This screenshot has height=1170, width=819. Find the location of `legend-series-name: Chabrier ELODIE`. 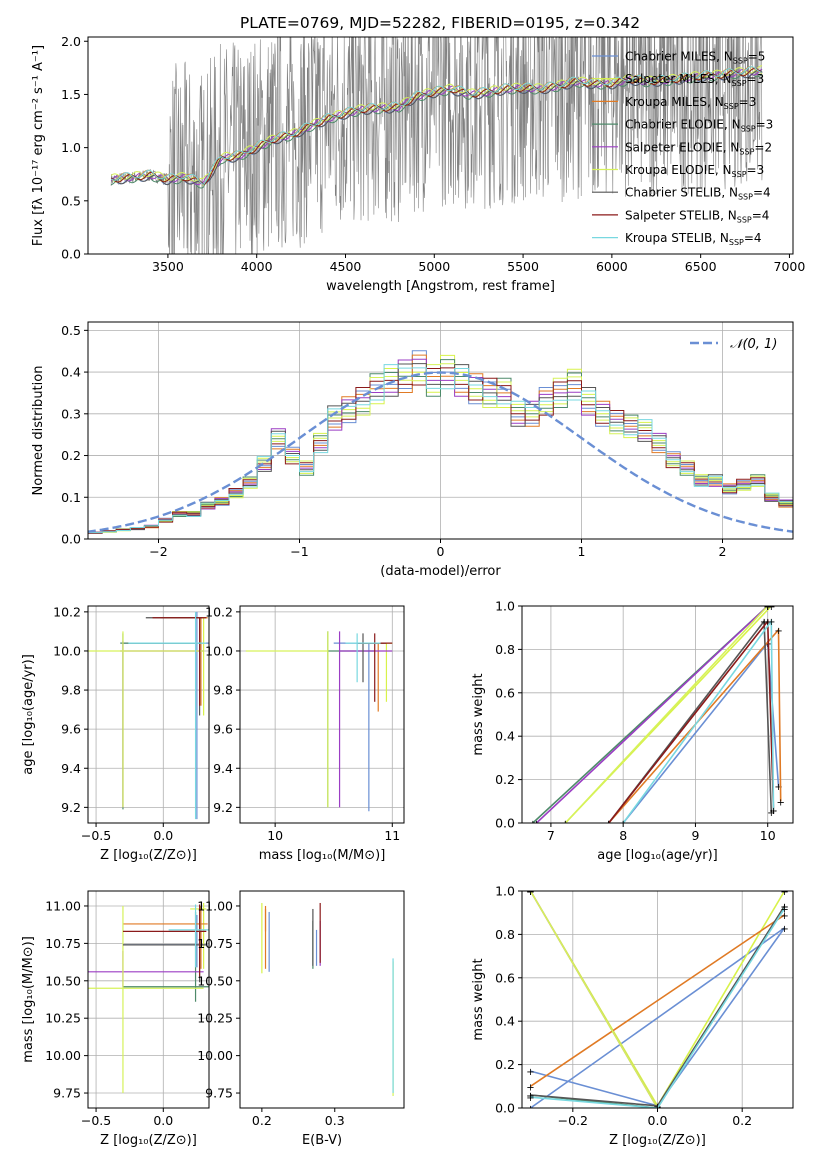

legend-series-name: Chabrier ELODIE is located at coordinates (674, 125).